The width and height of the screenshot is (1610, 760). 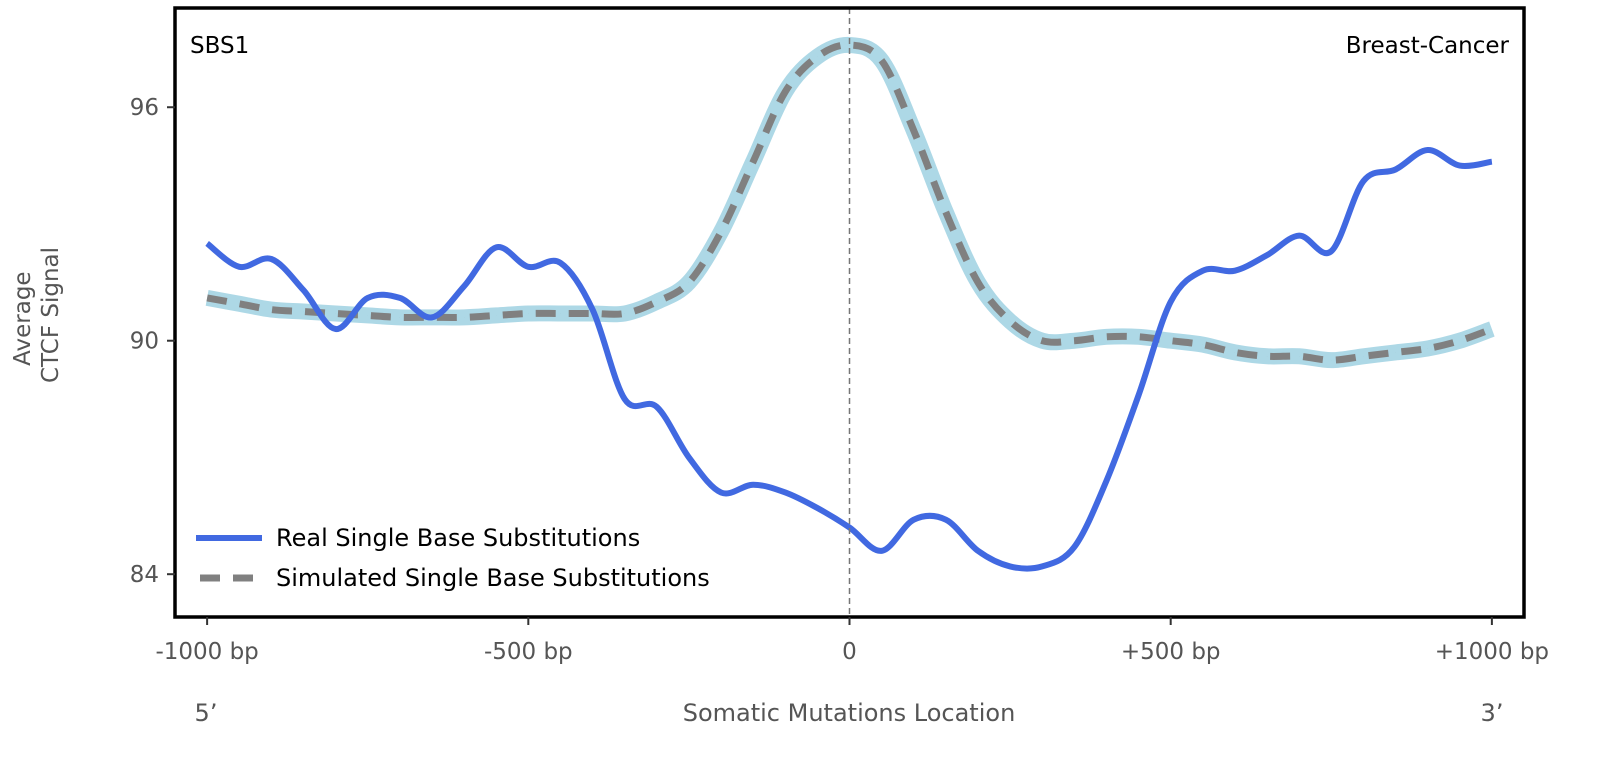 What do you see at coordinates (206, 713) in the screenshot?
I see `five-prime-label: 5’` at bounding box center [206, 713].